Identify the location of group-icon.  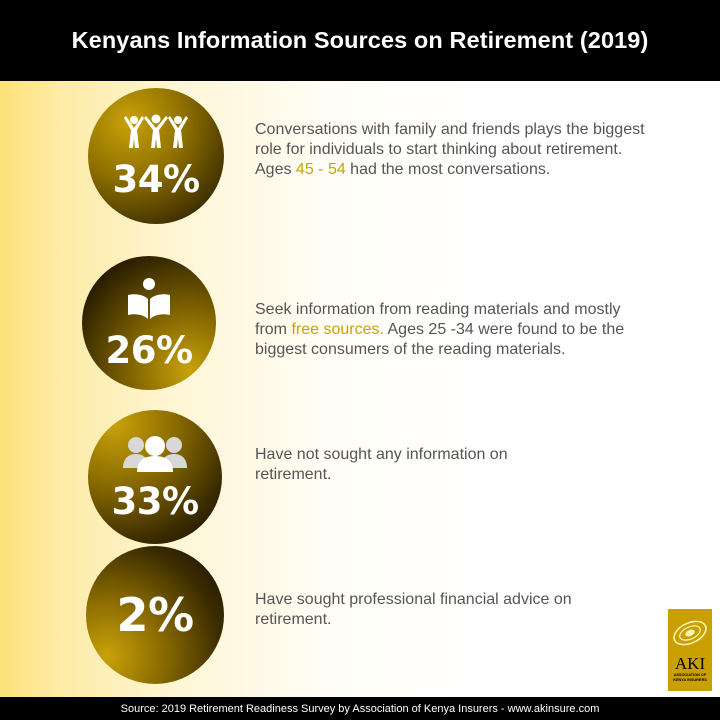
(155, 455).